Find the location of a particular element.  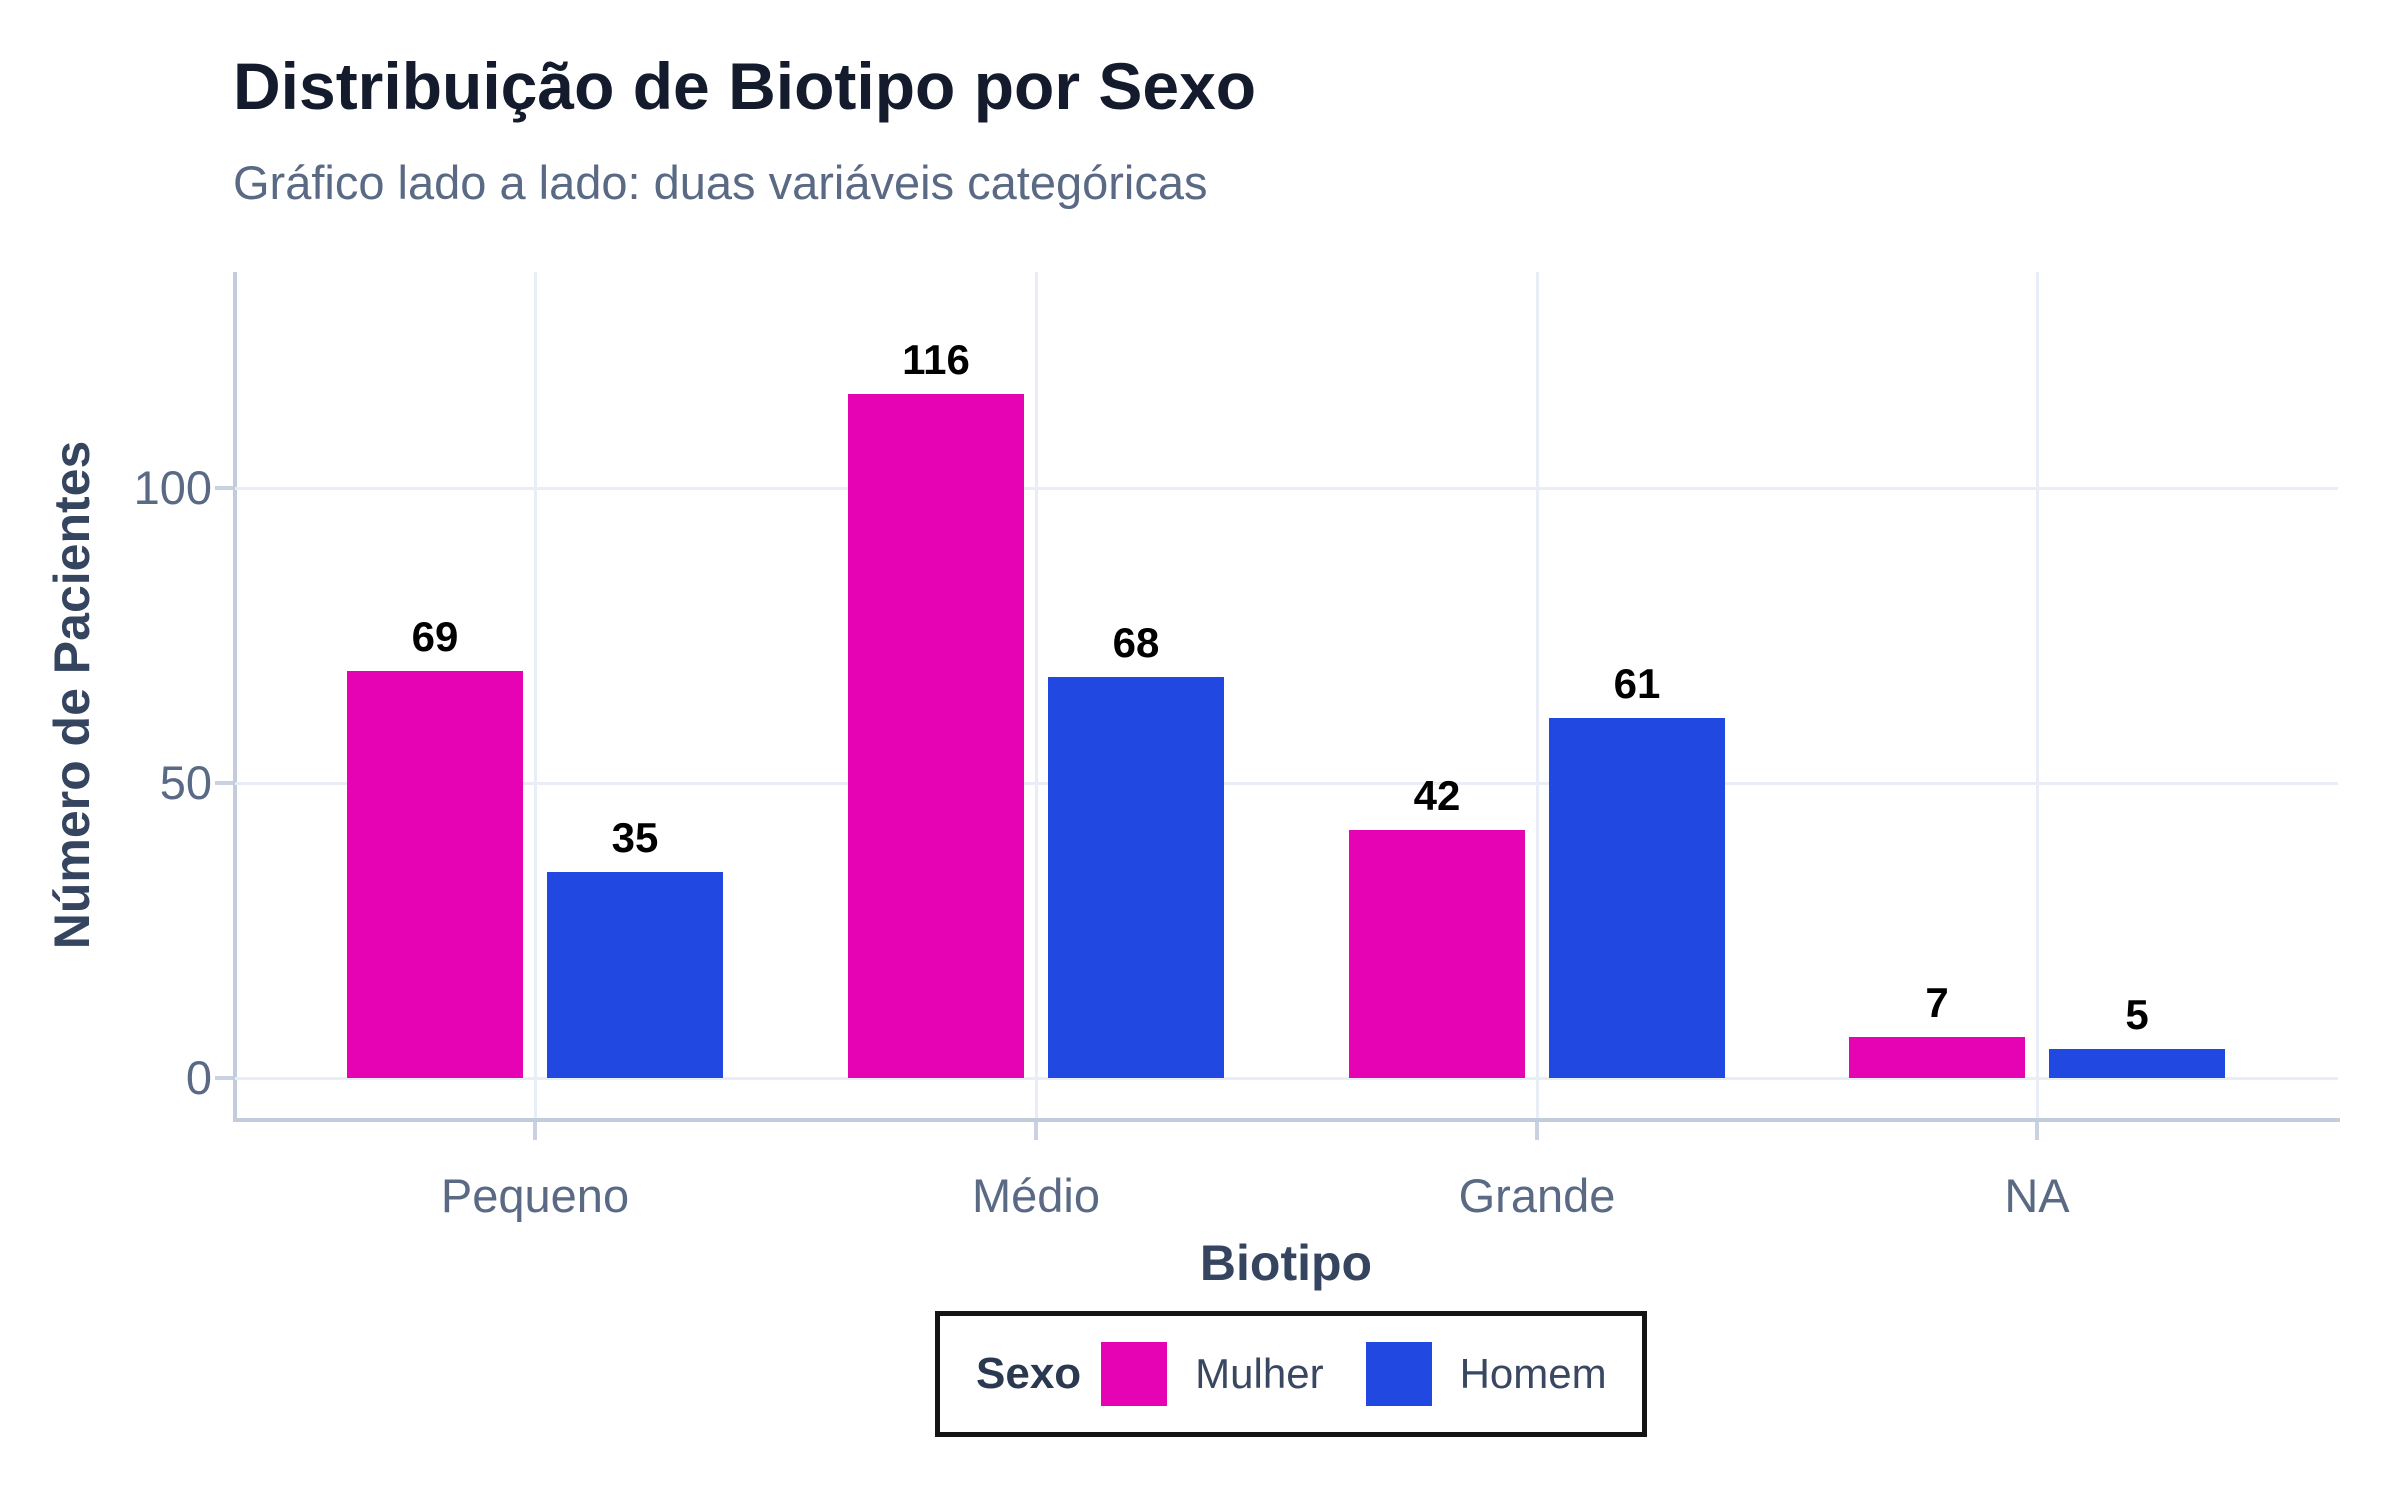

x-tick-label-na: NA is located at coordinates (2037, 1195).